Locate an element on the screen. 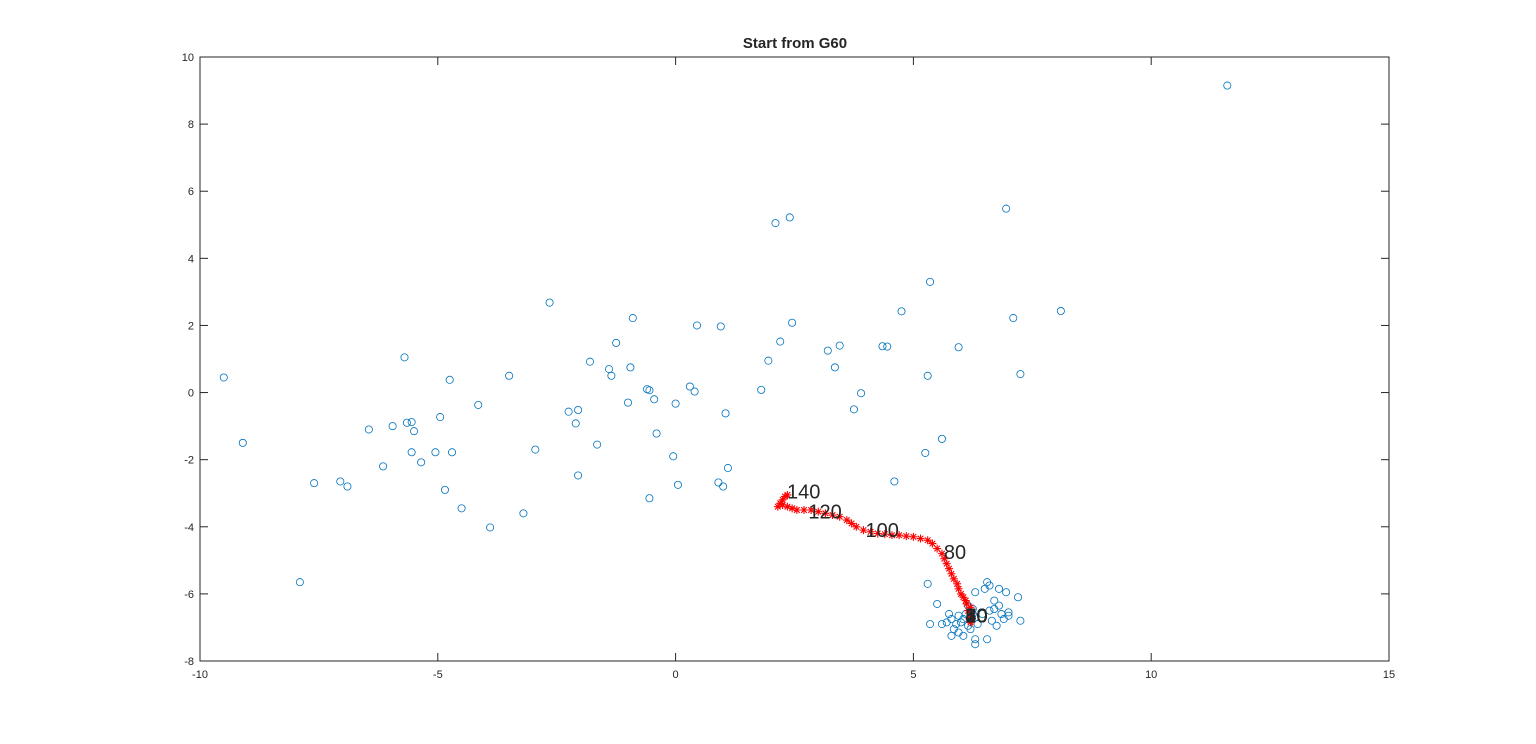 The width and height of the screenshot is (1536, 744). chart-title: Start from G60 is located at coordinates (795, 43).